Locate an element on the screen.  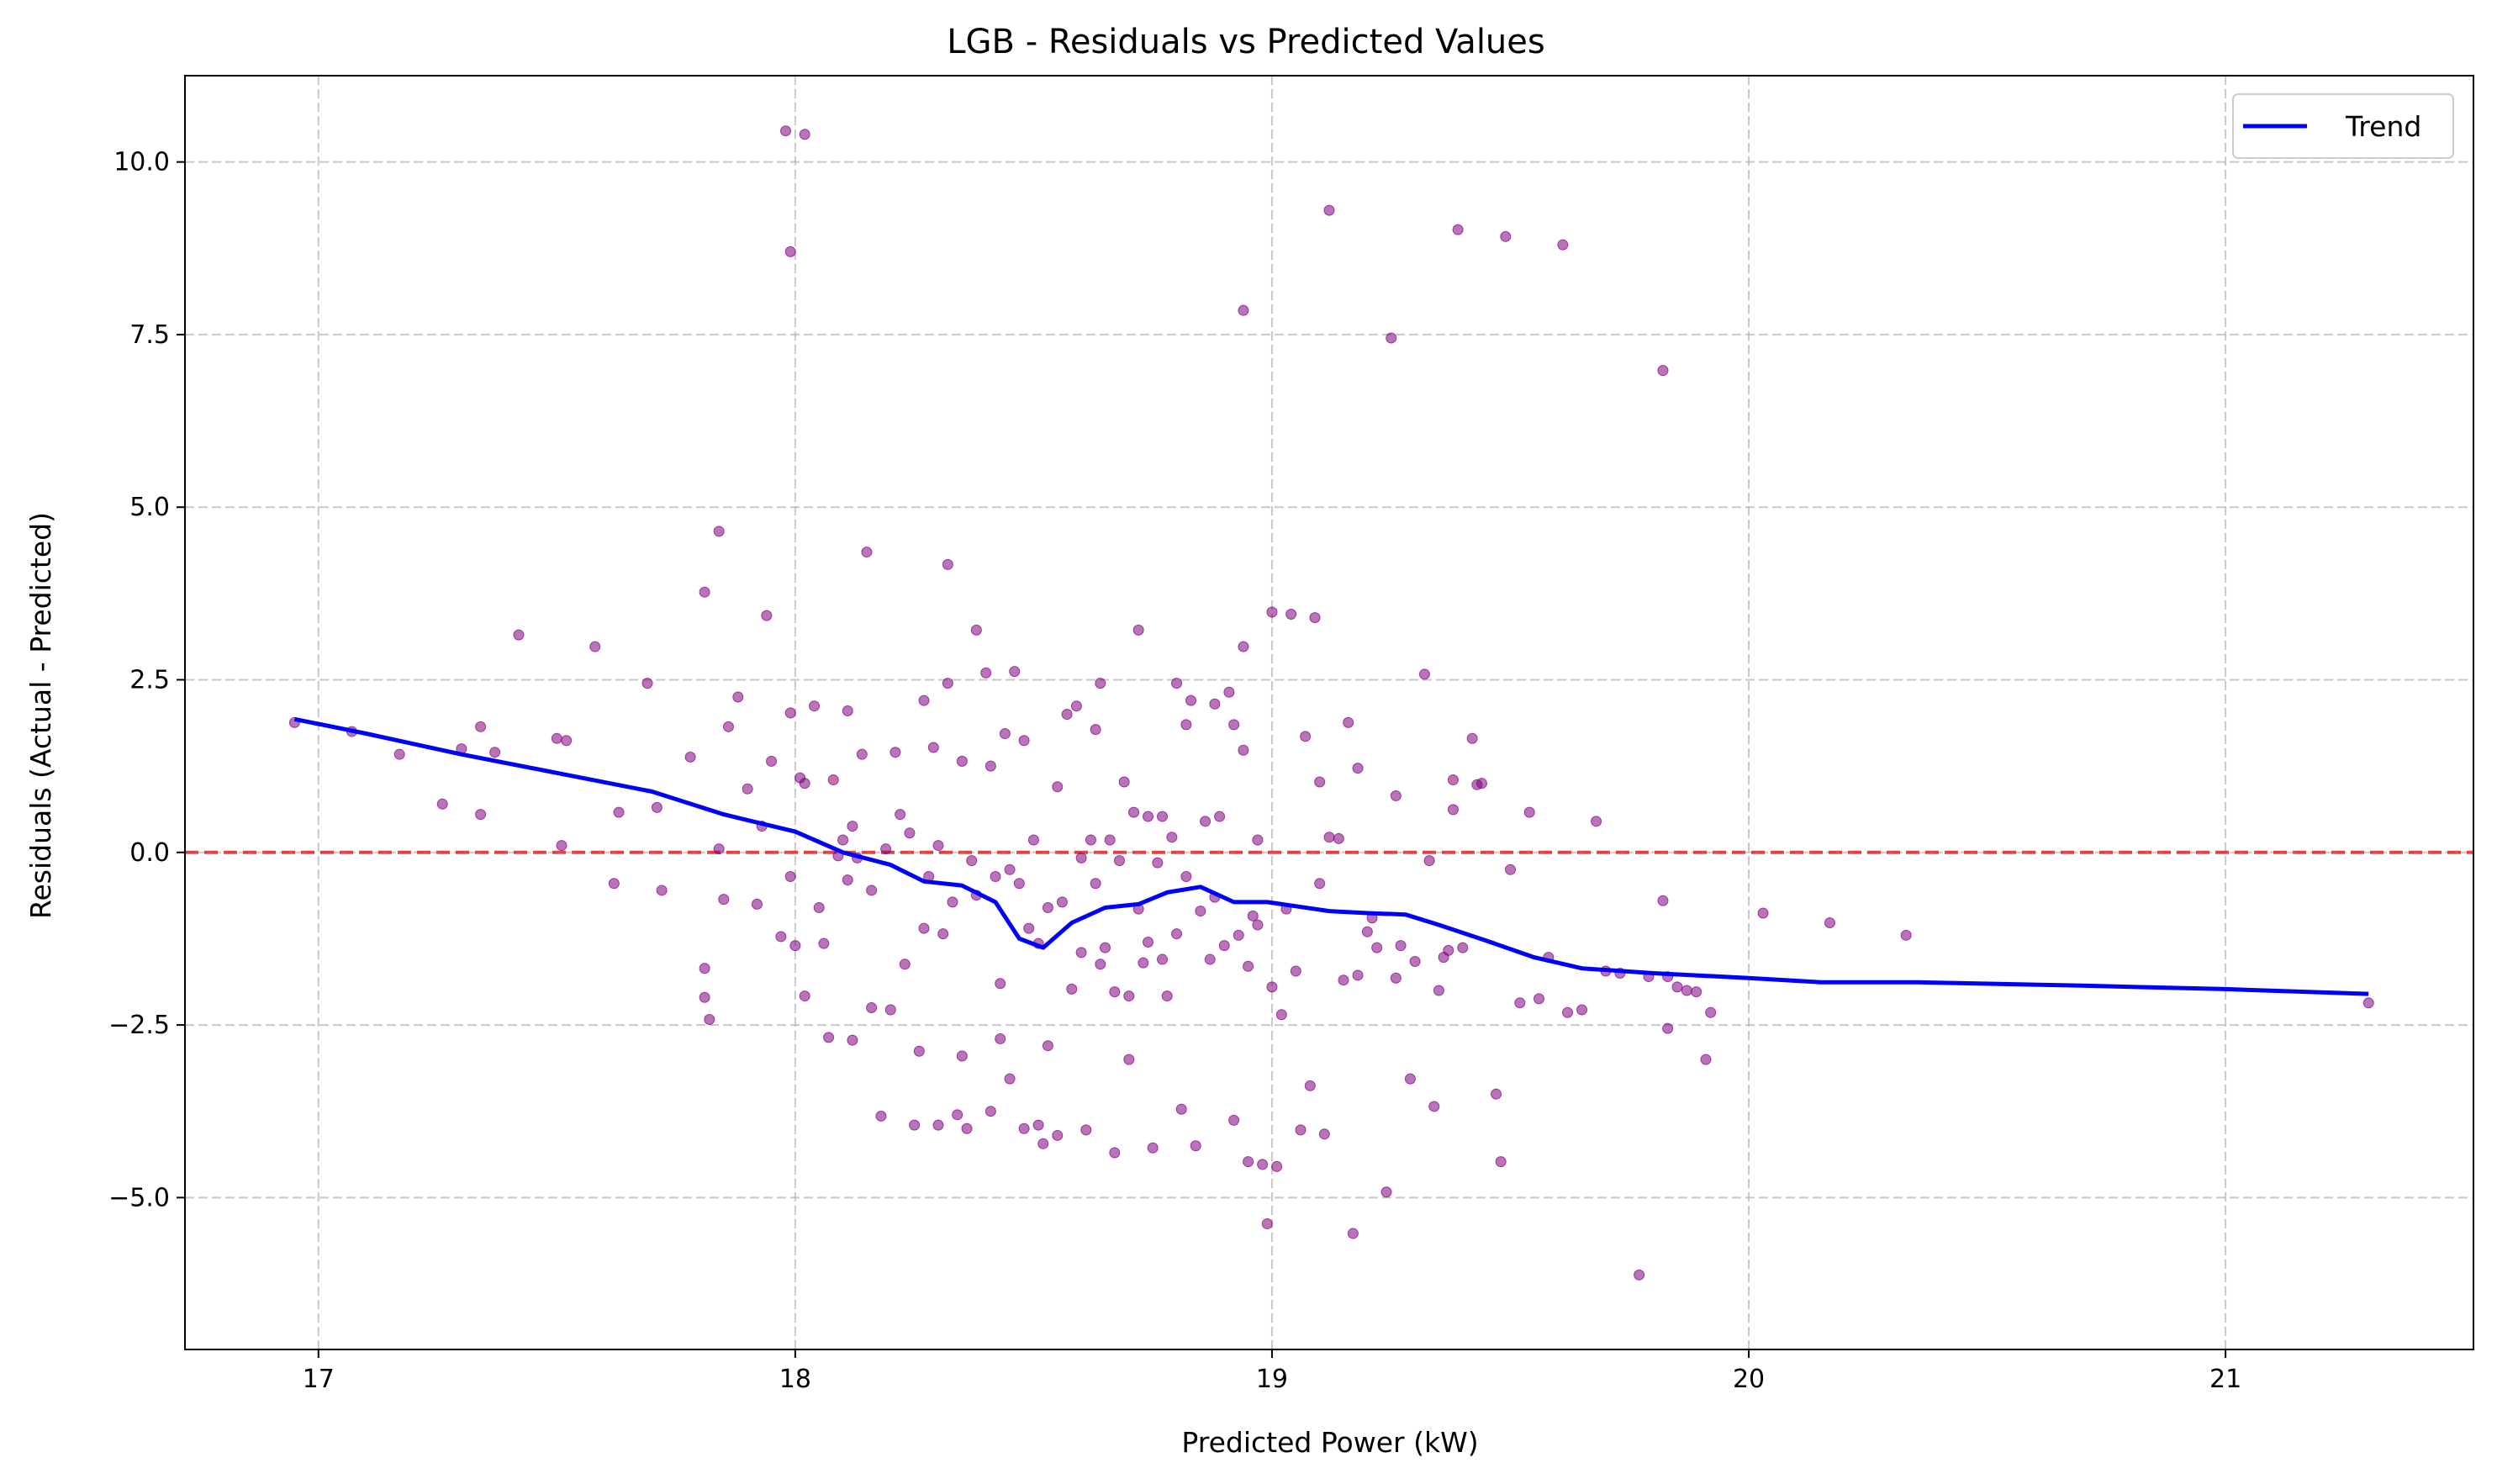
y-tick-label: 2.5 is located at coordinates (149, 679).